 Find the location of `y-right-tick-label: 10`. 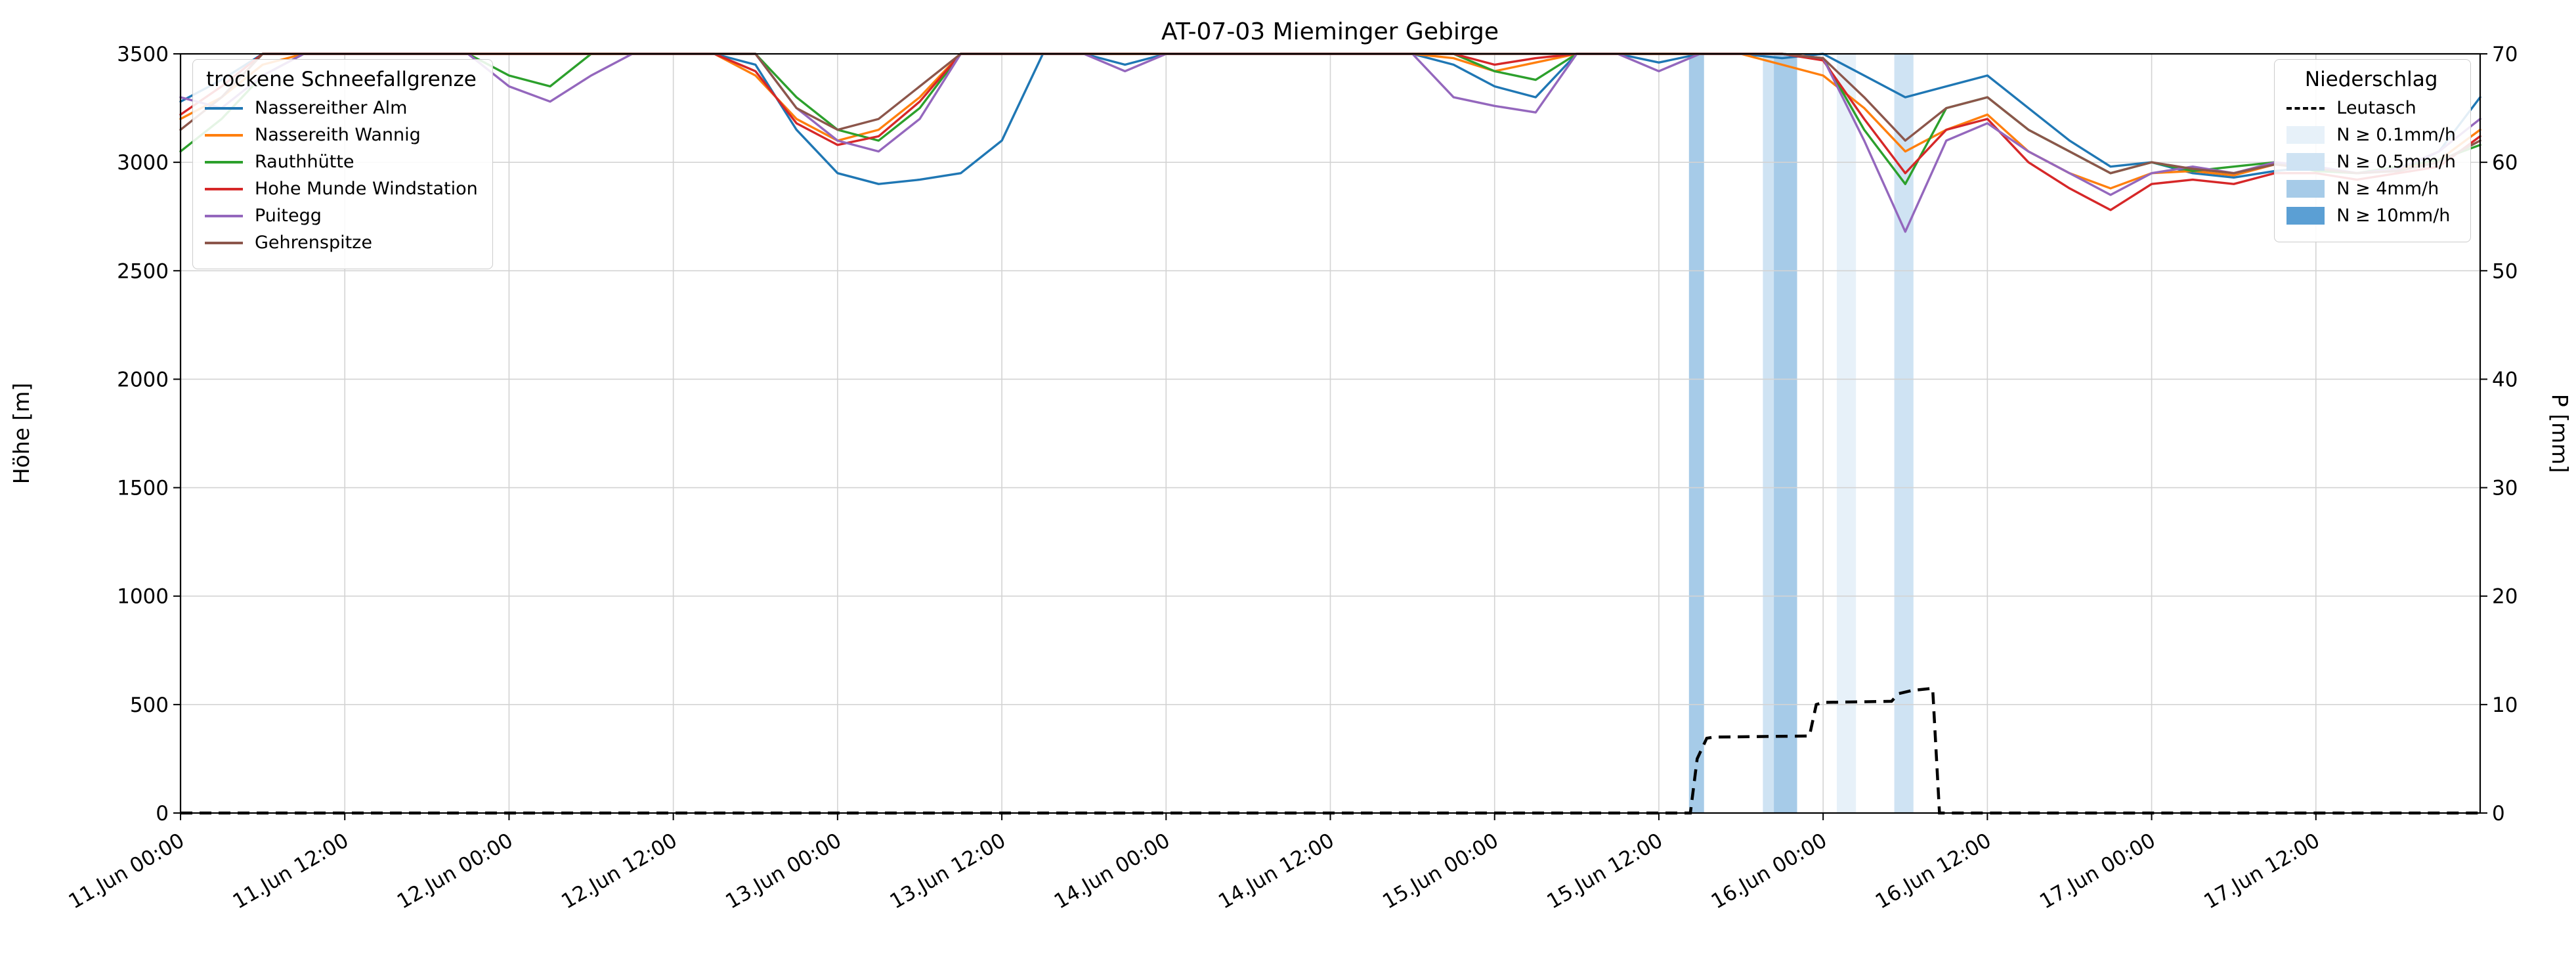

y-right-tick-label: 10 is located at coordinates (2505, 705).